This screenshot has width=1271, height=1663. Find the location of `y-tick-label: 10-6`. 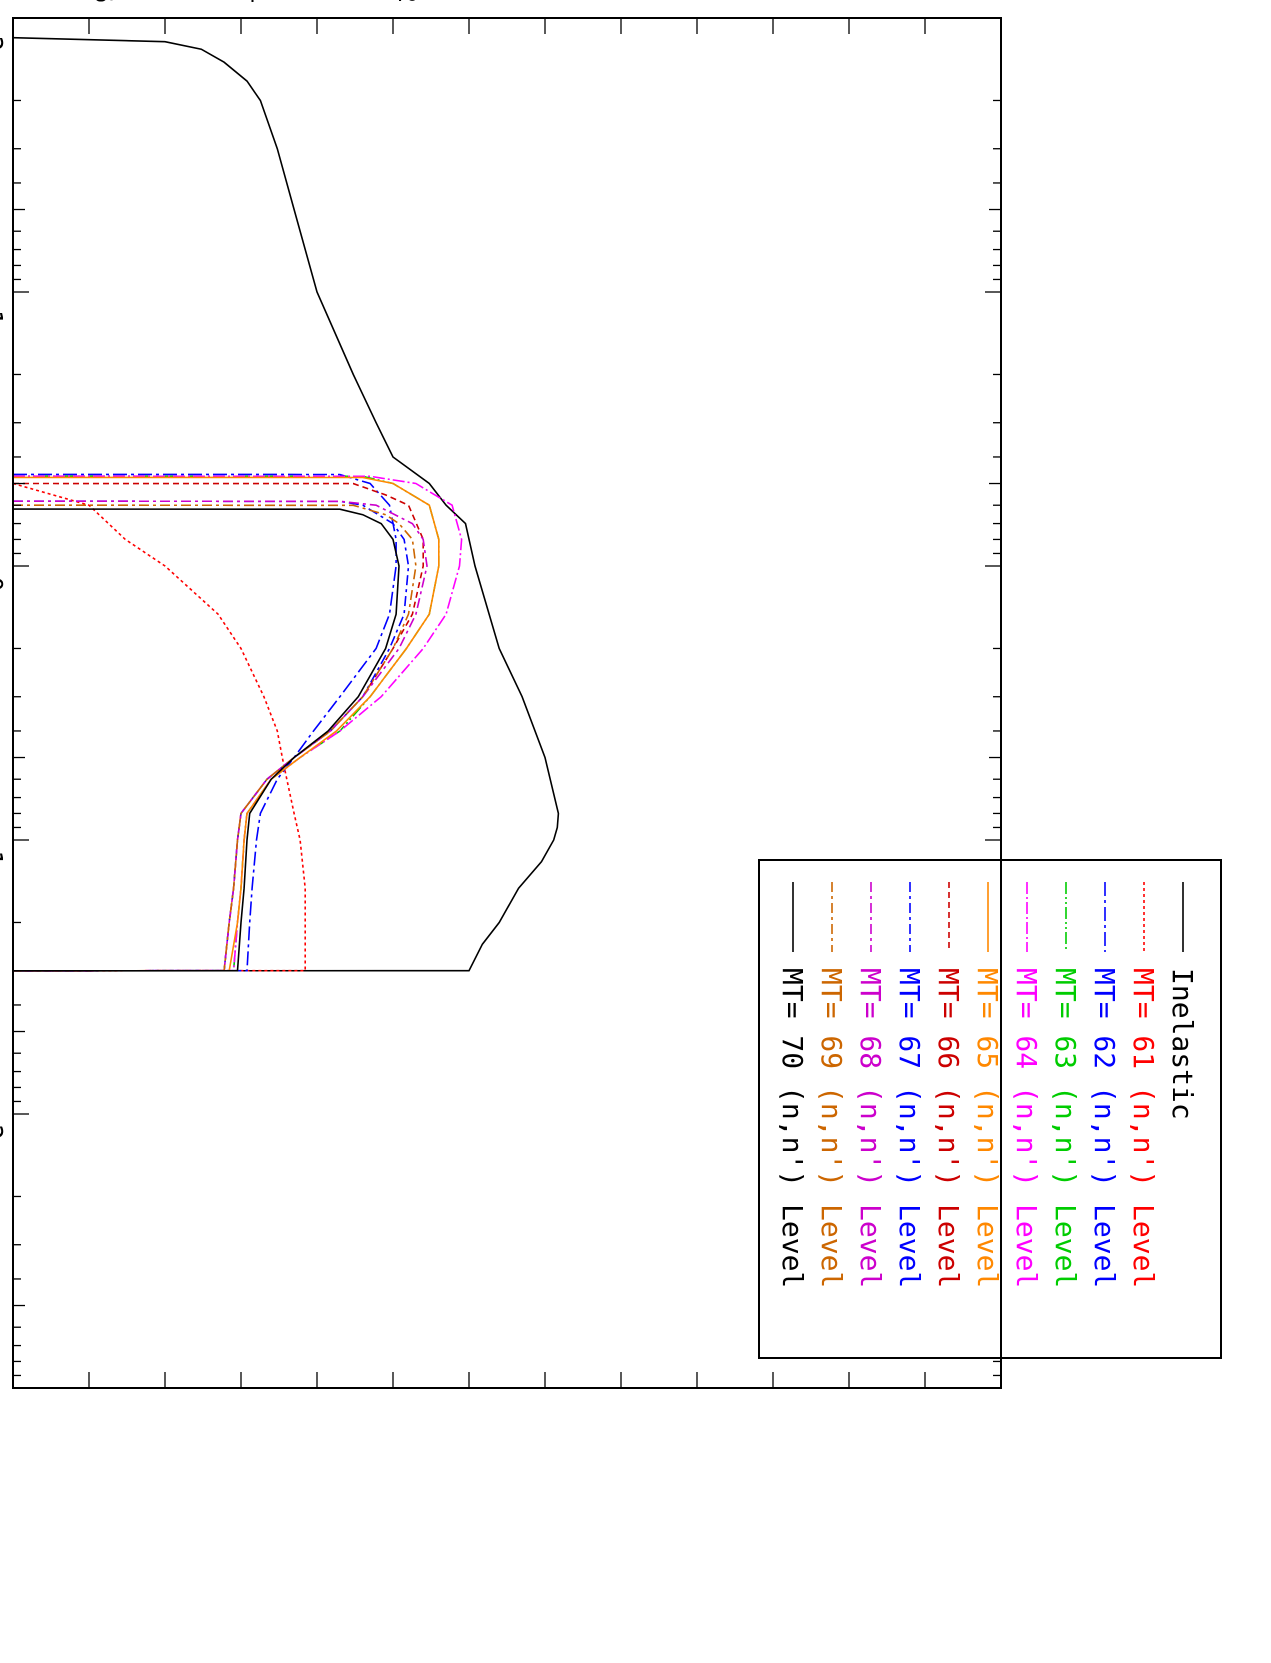

y-tick-label: 10-6 is located at coordinates (94, 1).